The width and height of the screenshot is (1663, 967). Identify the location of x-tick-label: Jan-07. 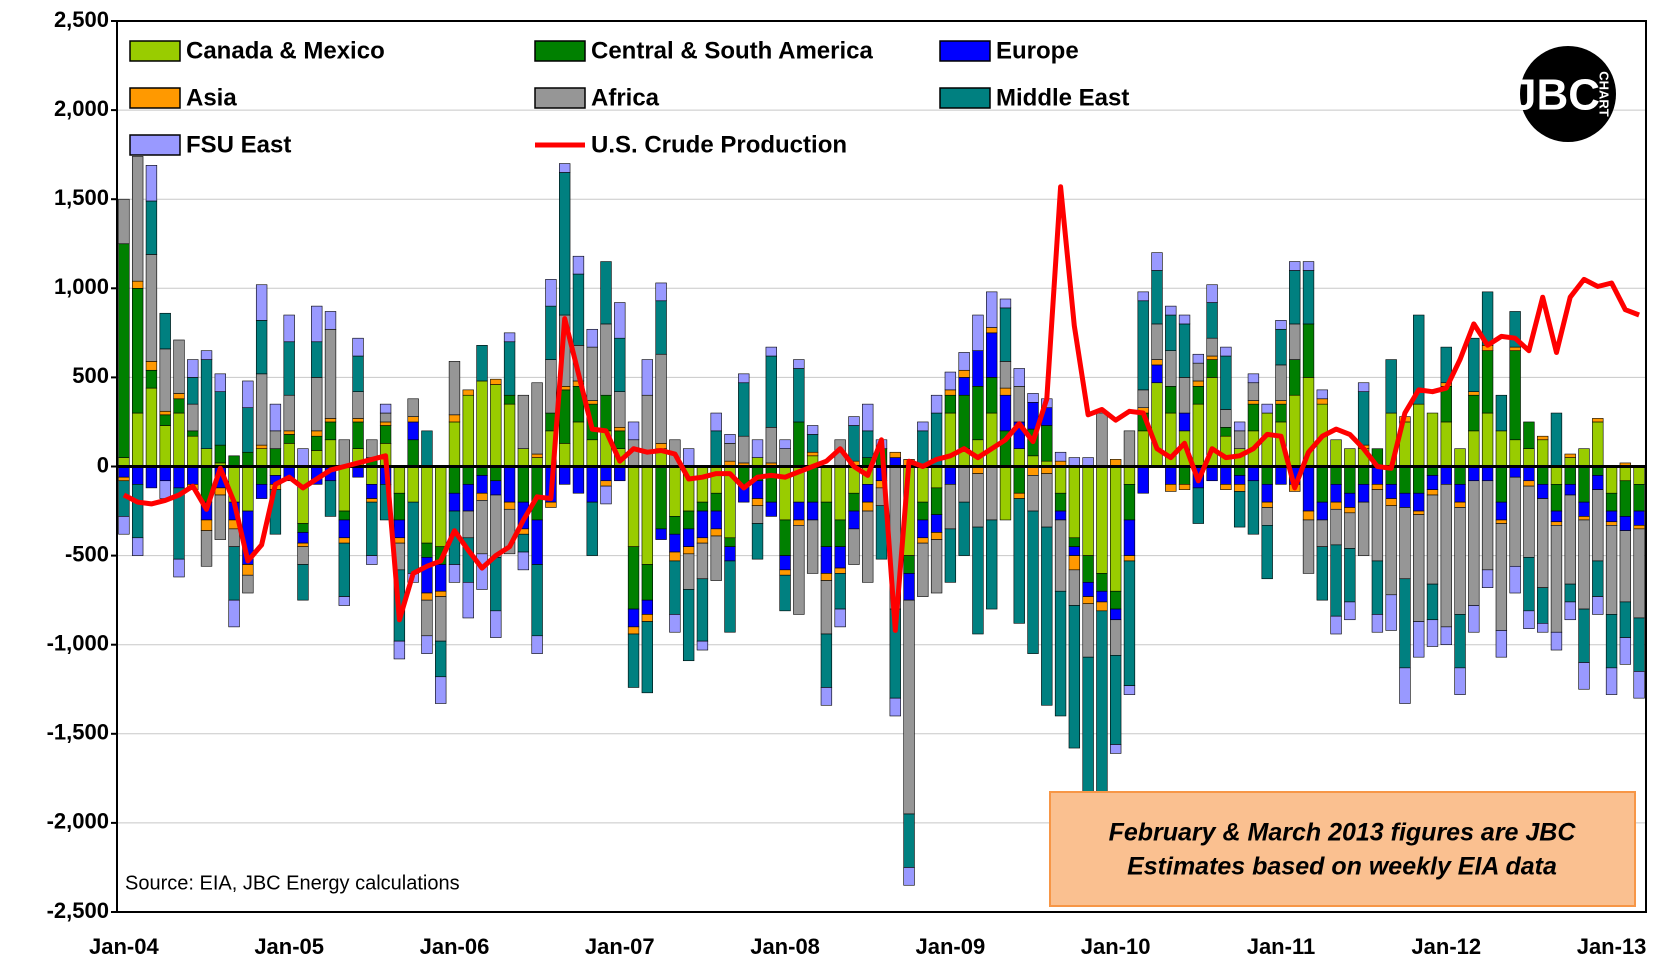
(620, 946).